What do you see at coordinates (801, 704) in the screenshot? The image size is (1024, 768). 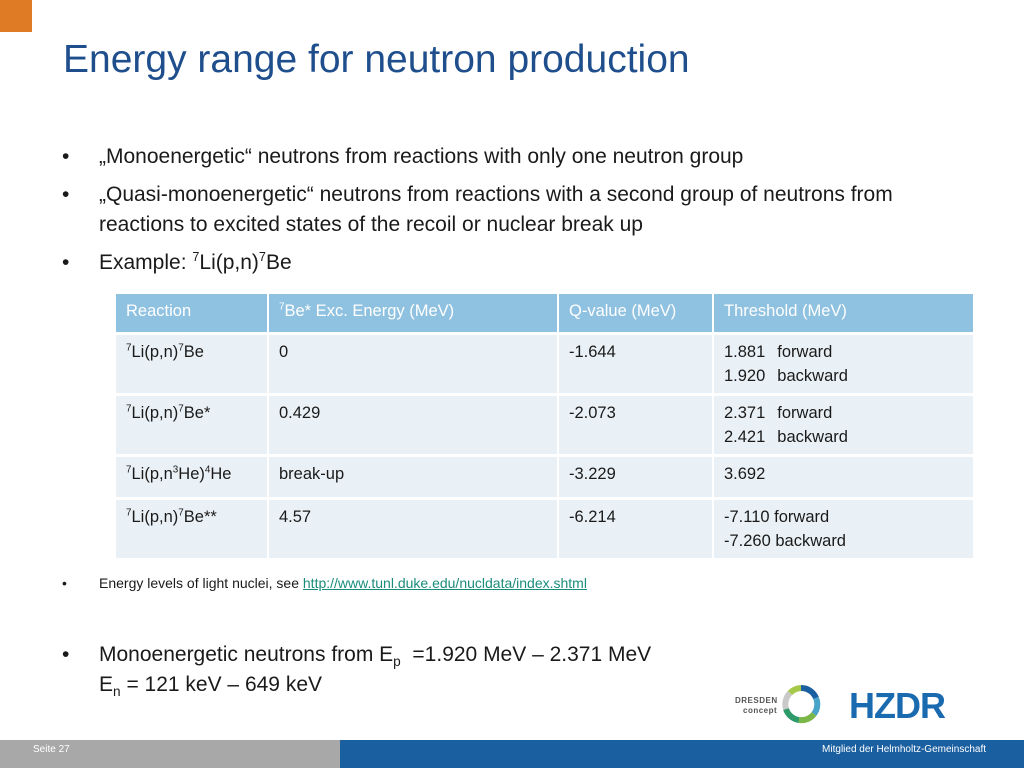 I see `dresden-concept-ring-icon` at bounding box center [801, 704].